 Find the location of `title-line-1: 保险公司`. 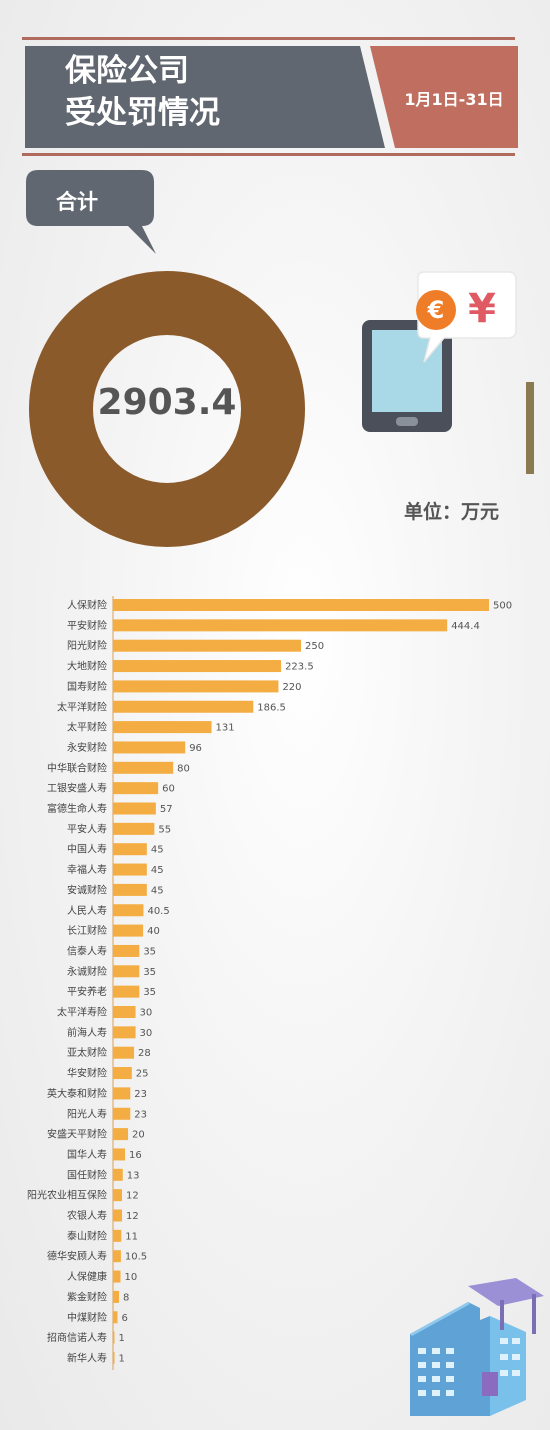

title-line-1: 保险公司 is located at coordinates (127, 71).